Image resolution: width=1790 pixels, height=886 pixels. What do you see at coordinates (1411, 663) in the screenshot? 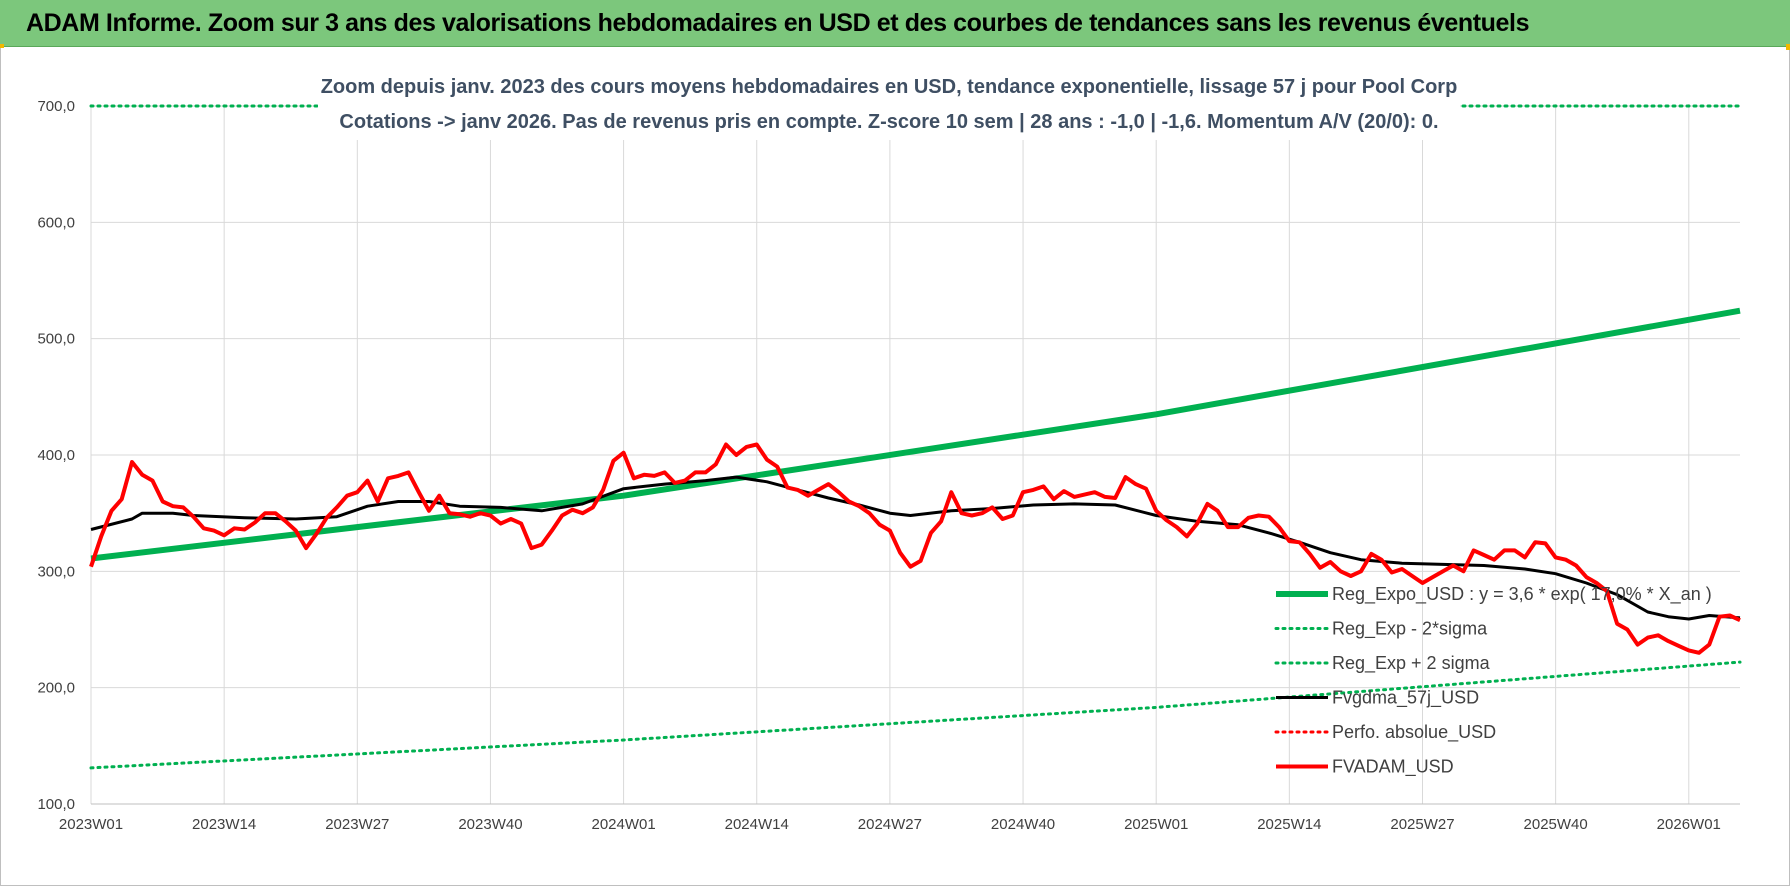
I see `legend-label: Reg_Exp + 2 sigma` at bounding box center [1411, 663].